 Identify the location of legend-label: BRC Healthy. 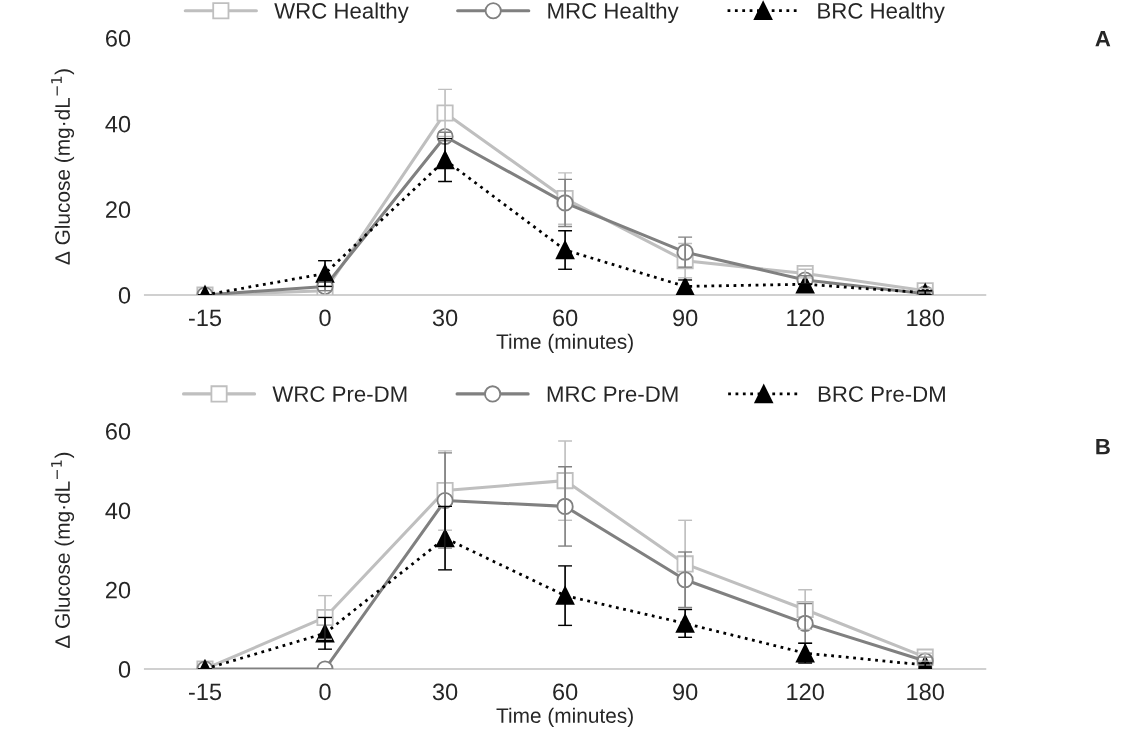
(881, 13).